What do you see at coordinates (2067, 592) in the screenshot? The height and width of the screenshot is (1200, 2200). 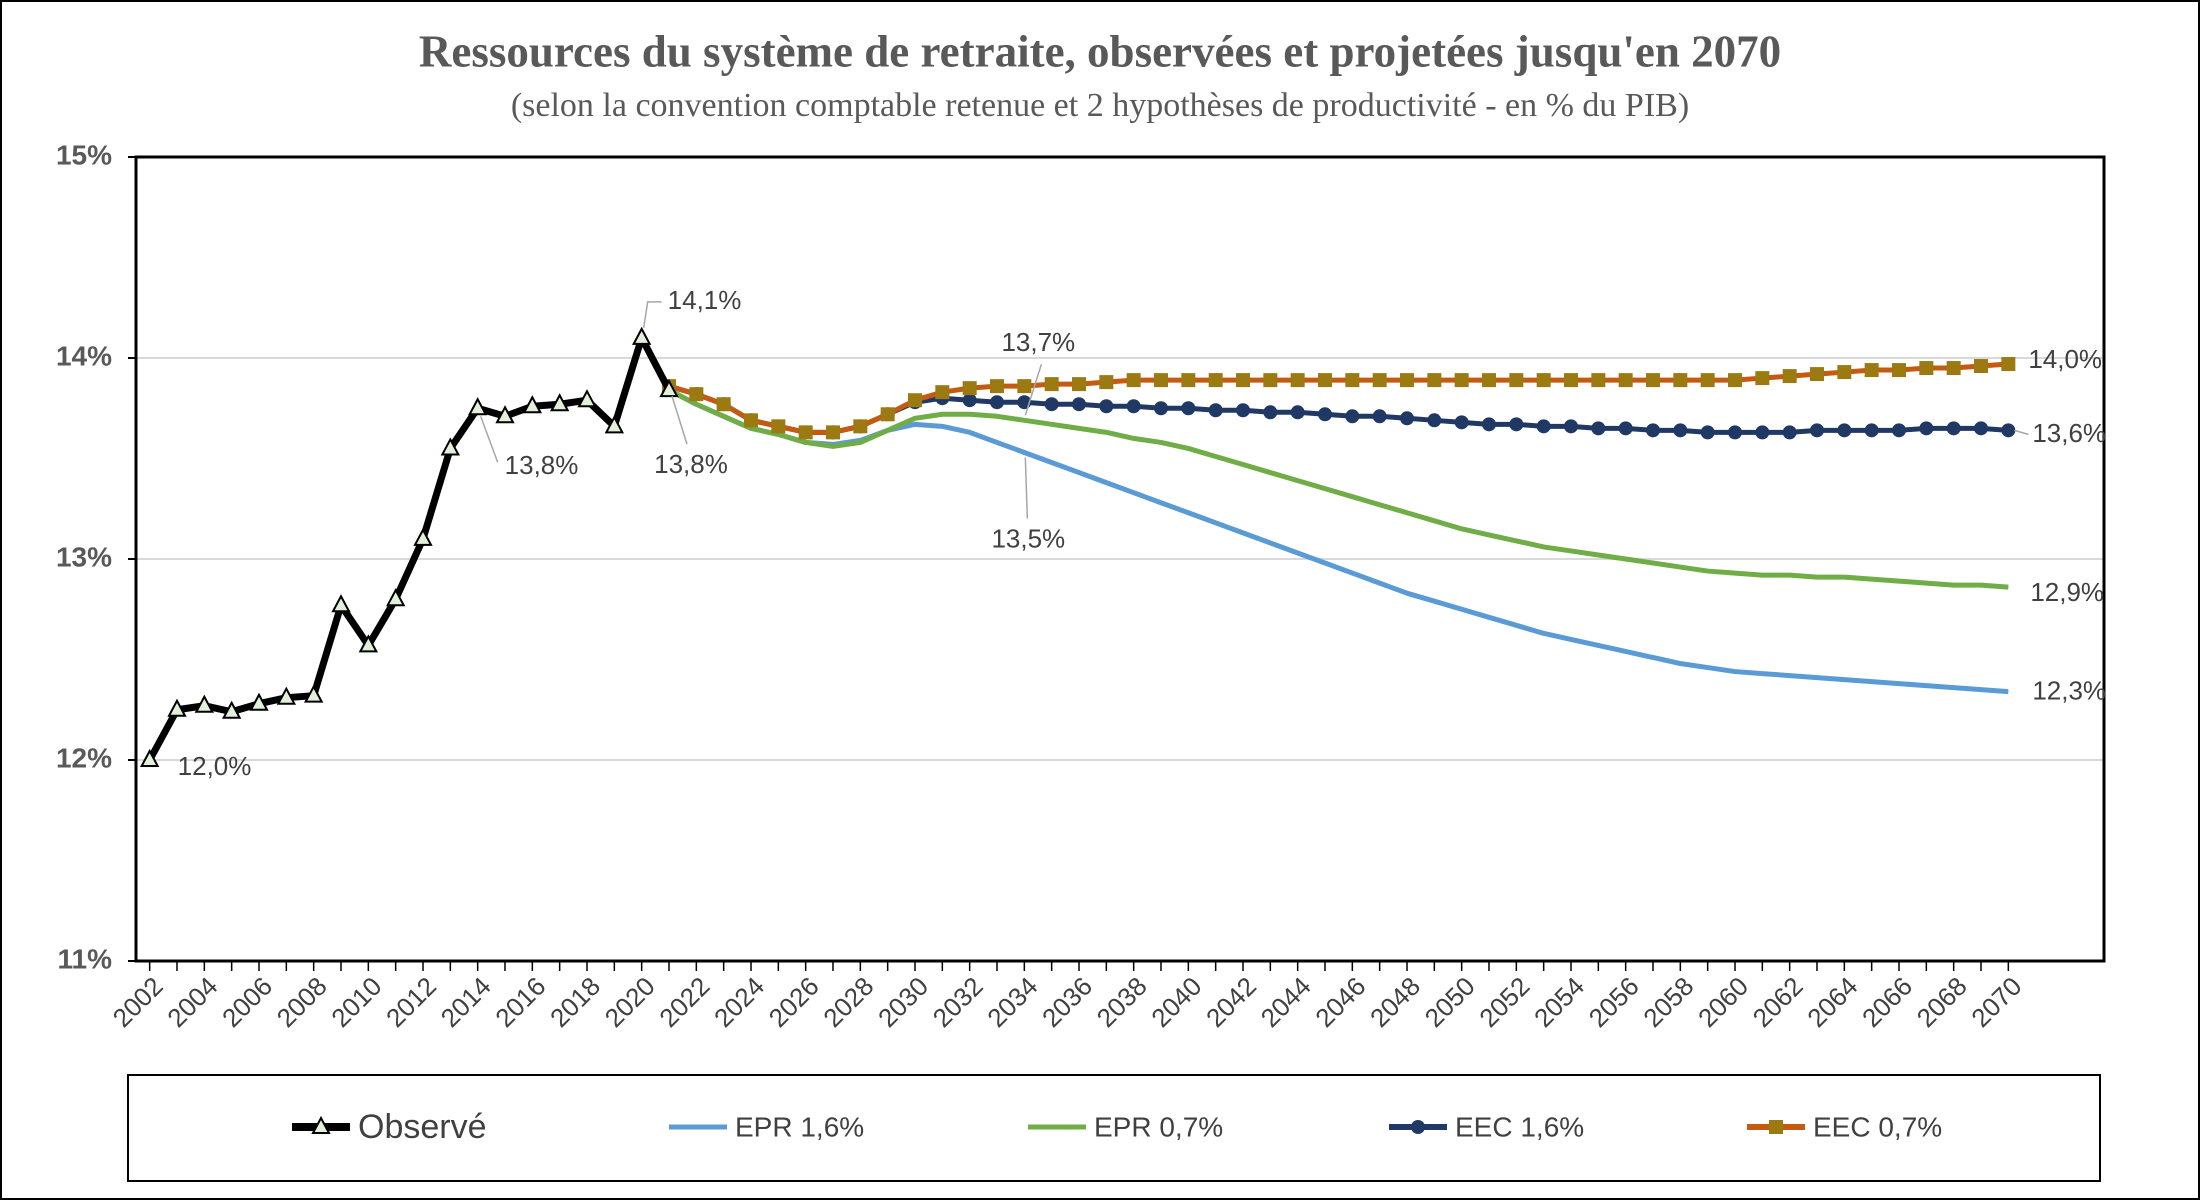 I see `data-label: 12,9%` at bounding box center [2067, 592].